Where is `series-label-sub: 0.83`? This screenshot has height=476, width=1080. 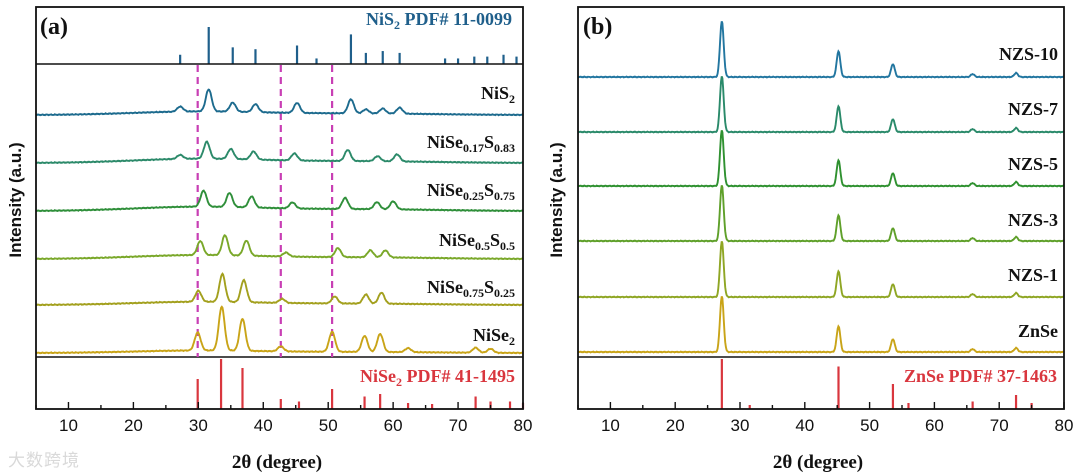 series-label-sub: 0.83 is located at coordinates (504, 148).